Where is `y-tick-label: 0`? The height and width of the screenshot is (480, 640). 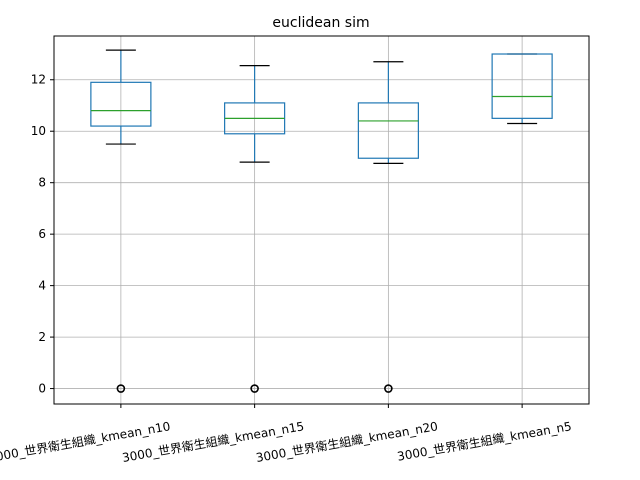
y-tick-label: 0 is located at coordinates (42, 389).